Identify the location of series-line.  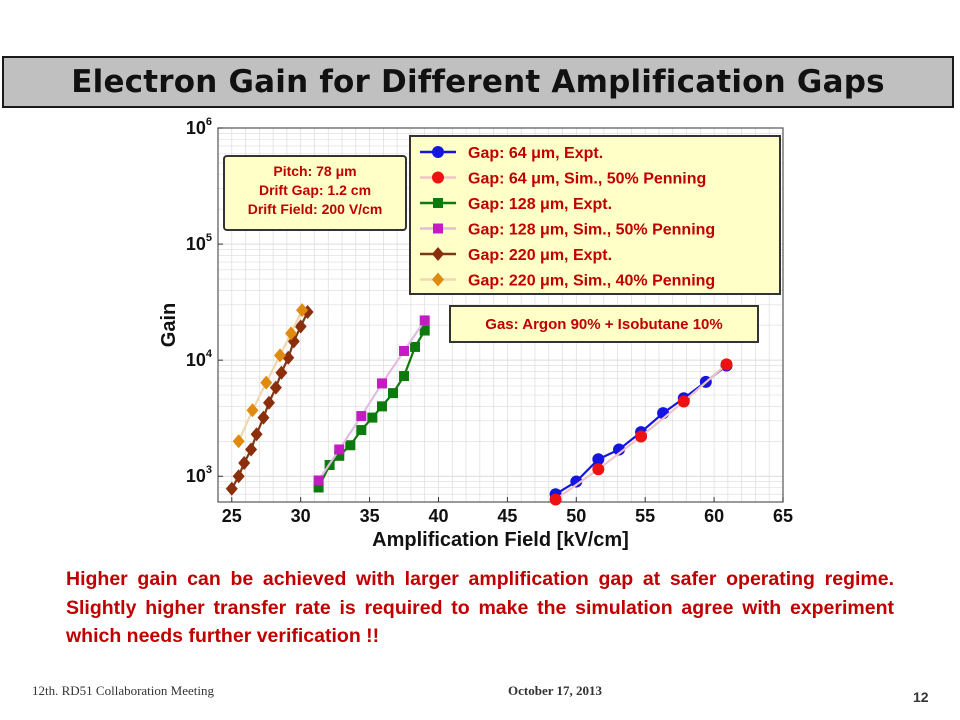
(371, 400).